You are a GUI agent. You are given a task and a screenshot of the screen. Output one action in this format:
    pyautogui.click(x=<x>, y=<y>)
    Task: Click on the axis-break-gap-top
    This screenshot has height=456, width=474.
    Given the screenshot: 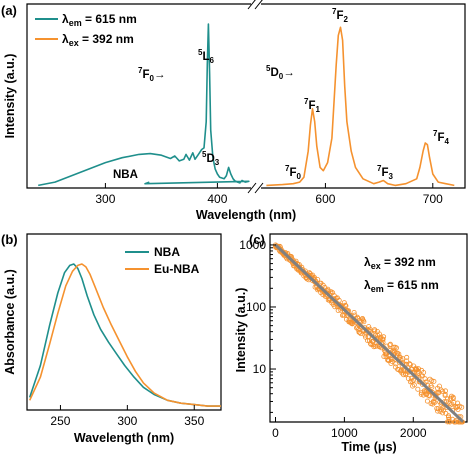 What is the action you would take?
    pyautogui.click(x=256, y=4)
    